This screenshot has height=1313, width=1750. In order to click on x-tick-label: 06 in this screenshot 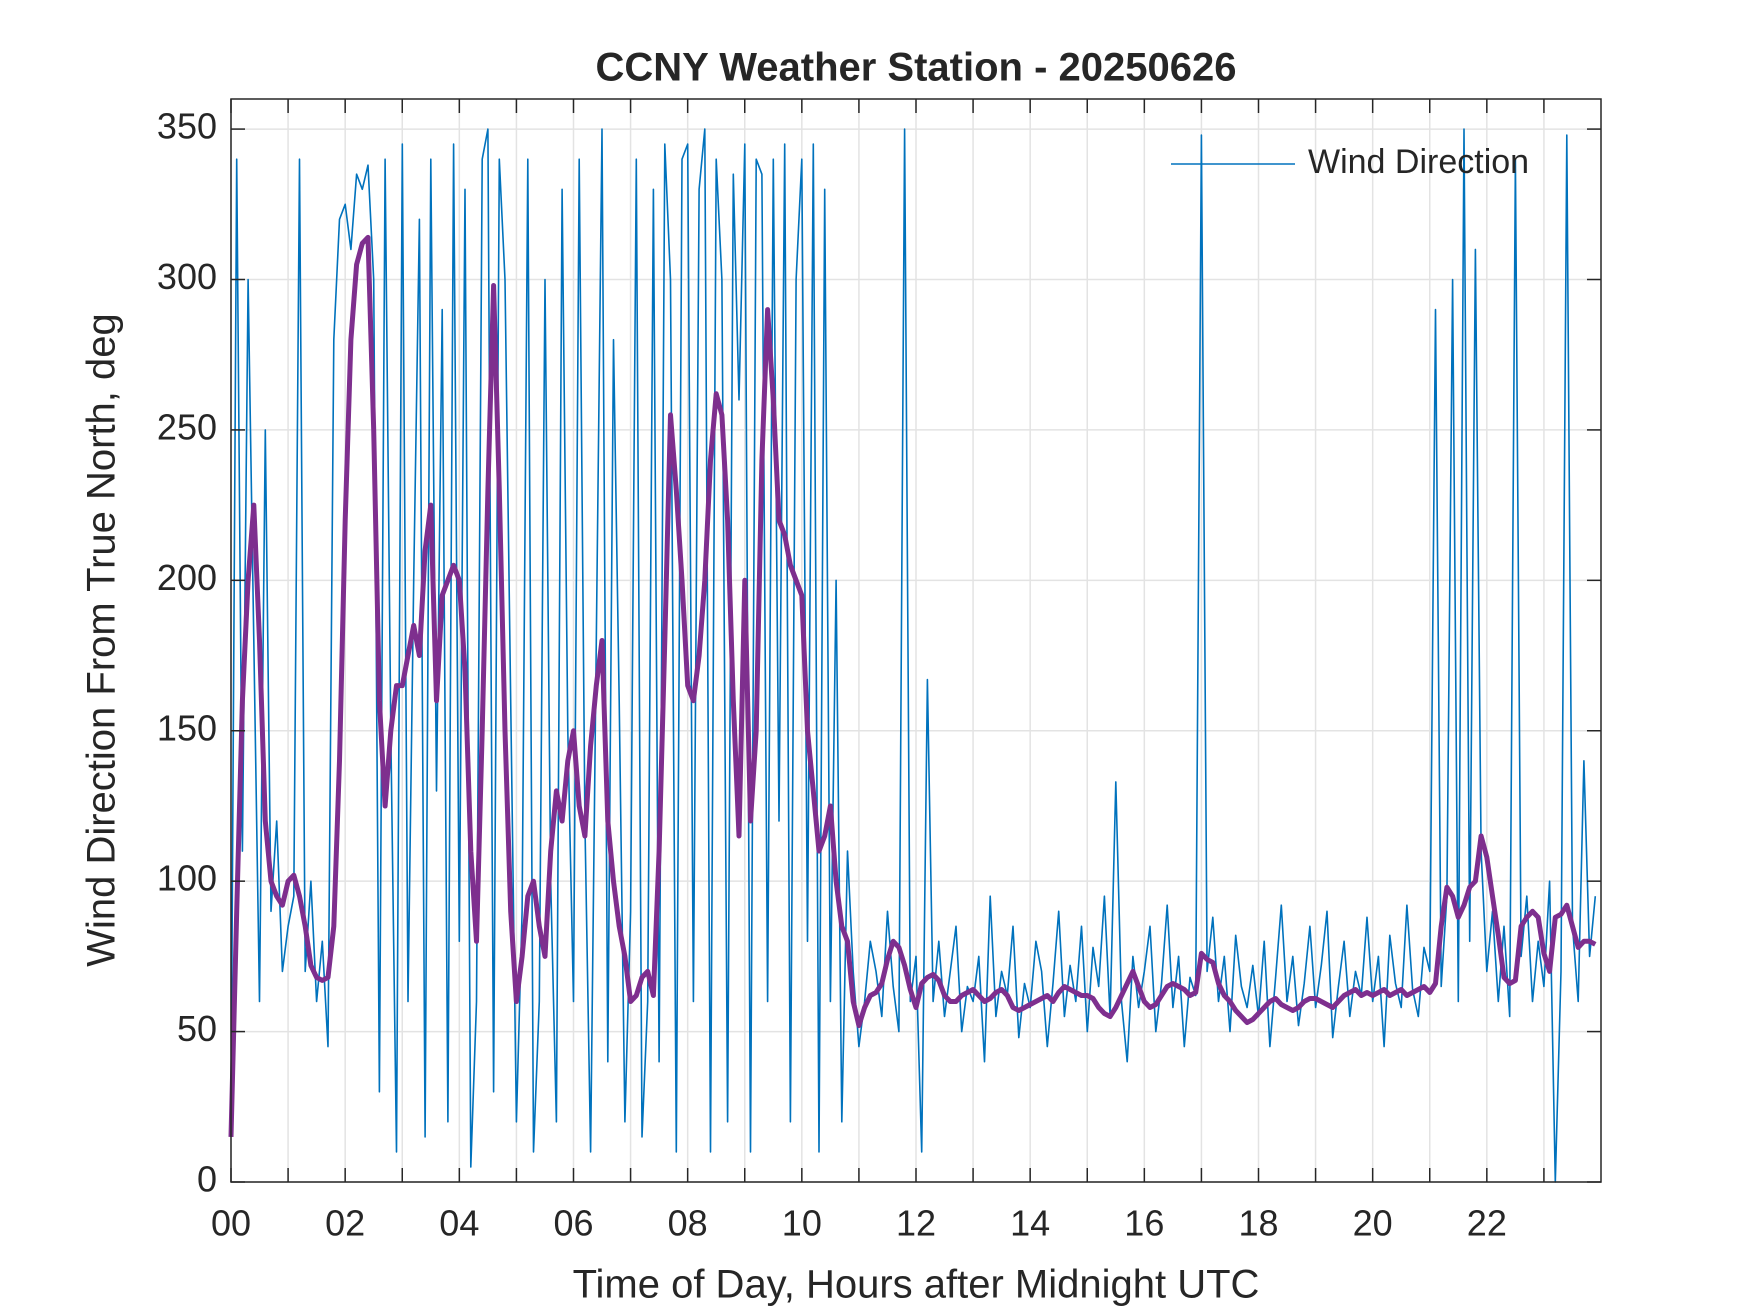, I will do `click(573, 1223)`.